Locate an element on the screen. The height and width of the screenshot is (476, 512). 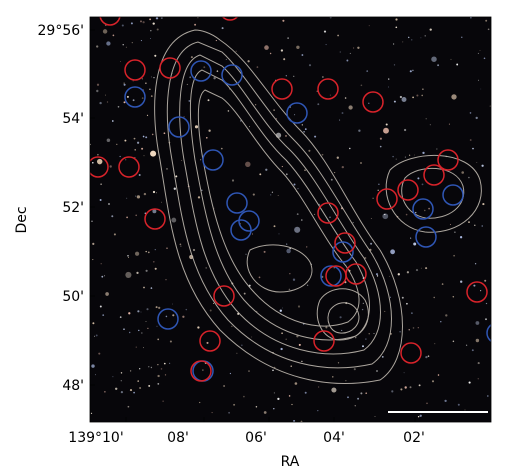
blue-source-marker is located at coordinates (423, 209).